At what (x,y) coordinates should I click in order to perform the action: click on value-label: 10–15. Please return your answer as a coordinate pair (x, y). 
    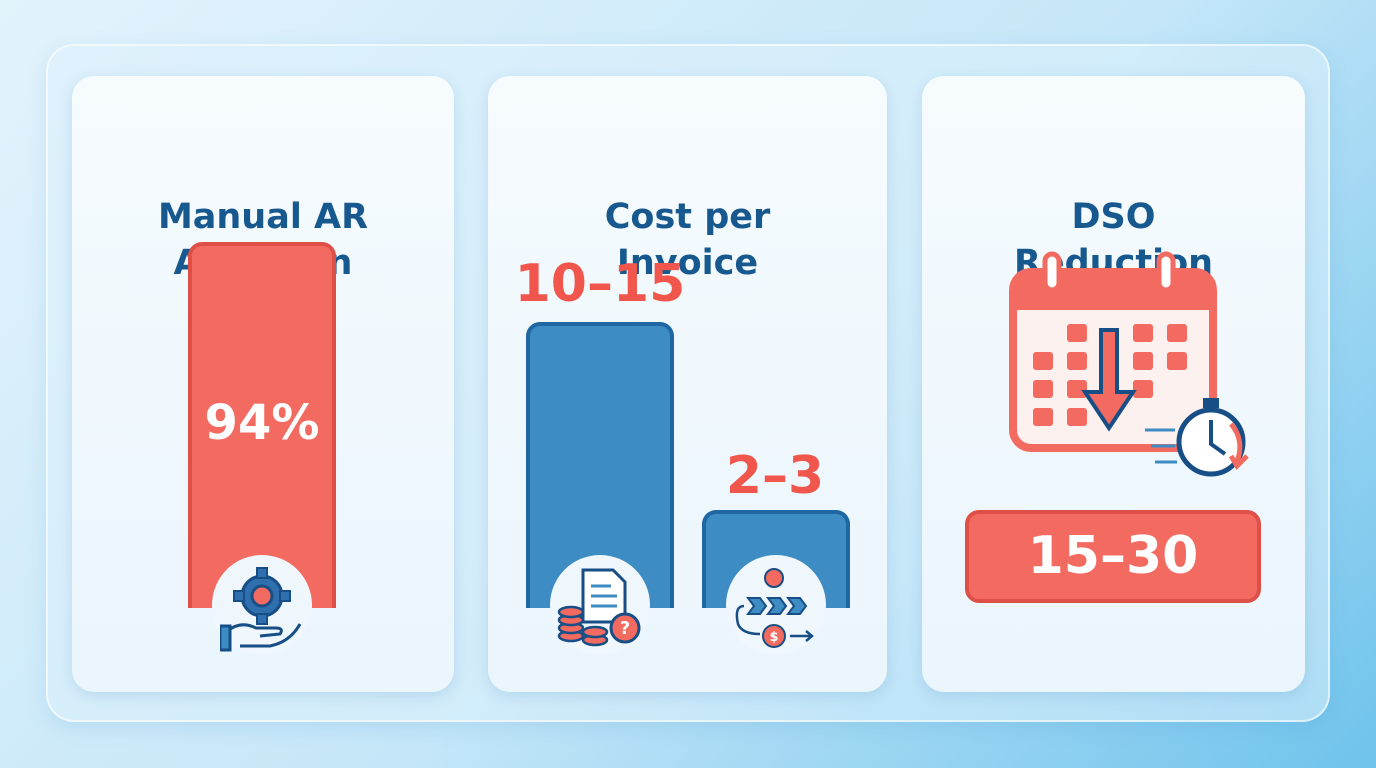
    Looking at the image, I should click on (600, 284).